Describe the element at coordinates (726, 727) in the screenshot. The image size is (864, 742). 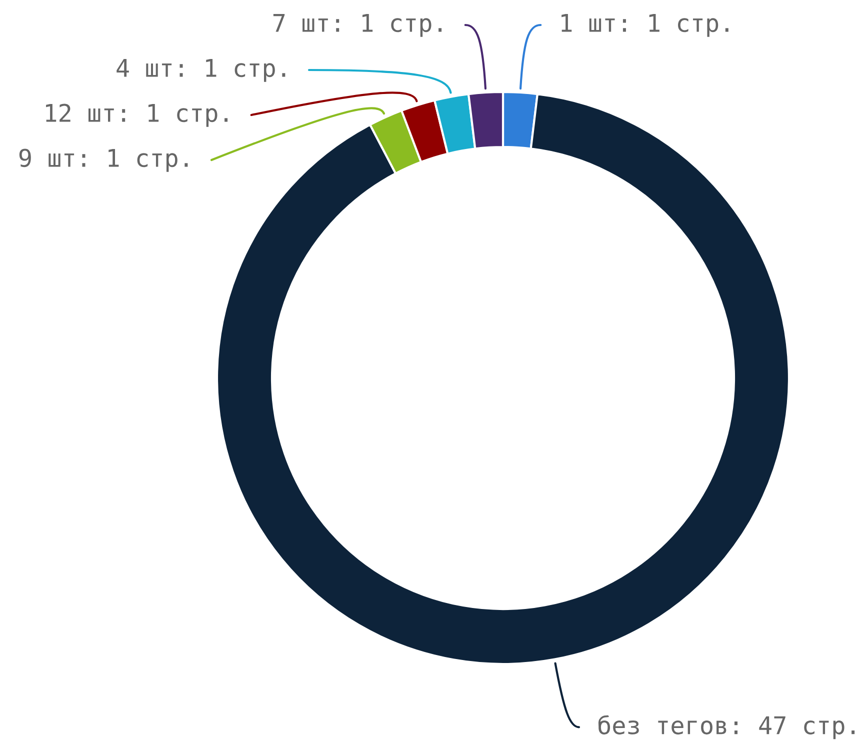
I see `slice-label: без тегов: 47 стр.` at that location.